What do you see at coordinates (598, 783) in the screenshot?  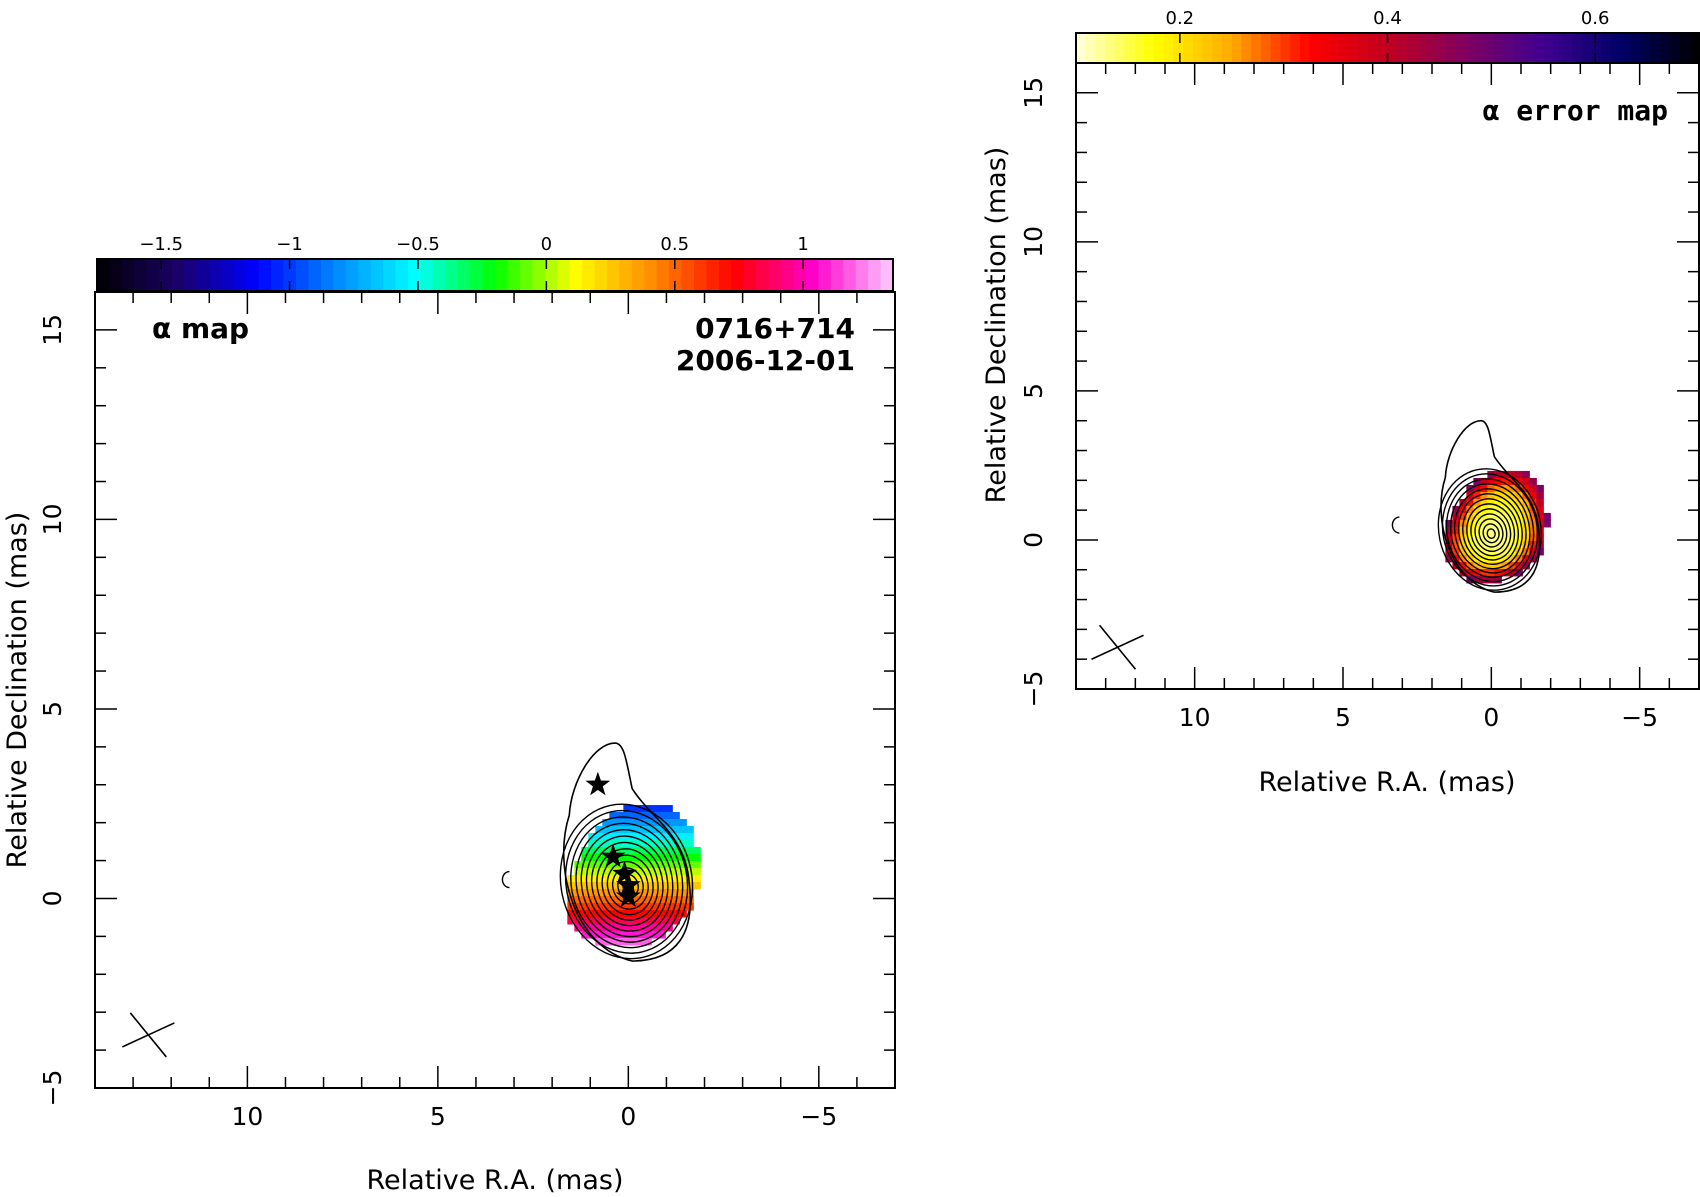 I see `component-star-icon` at bounding box center [598, 783].